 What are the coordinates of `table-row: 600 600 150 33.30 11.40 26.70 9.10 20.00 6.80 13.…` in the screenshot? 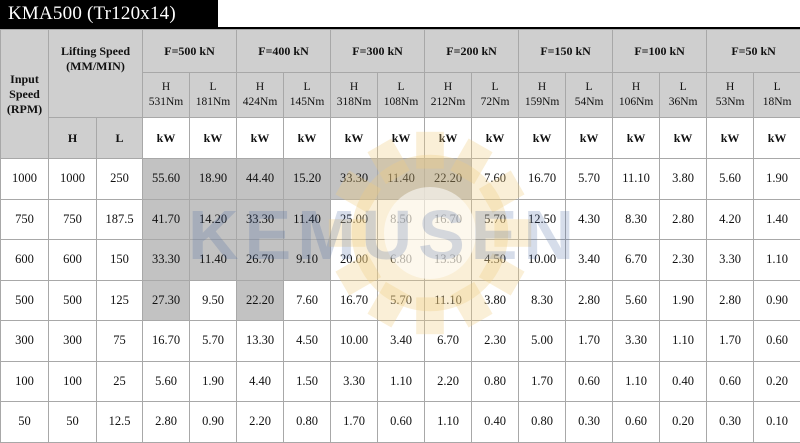 It's located at (400, 260).